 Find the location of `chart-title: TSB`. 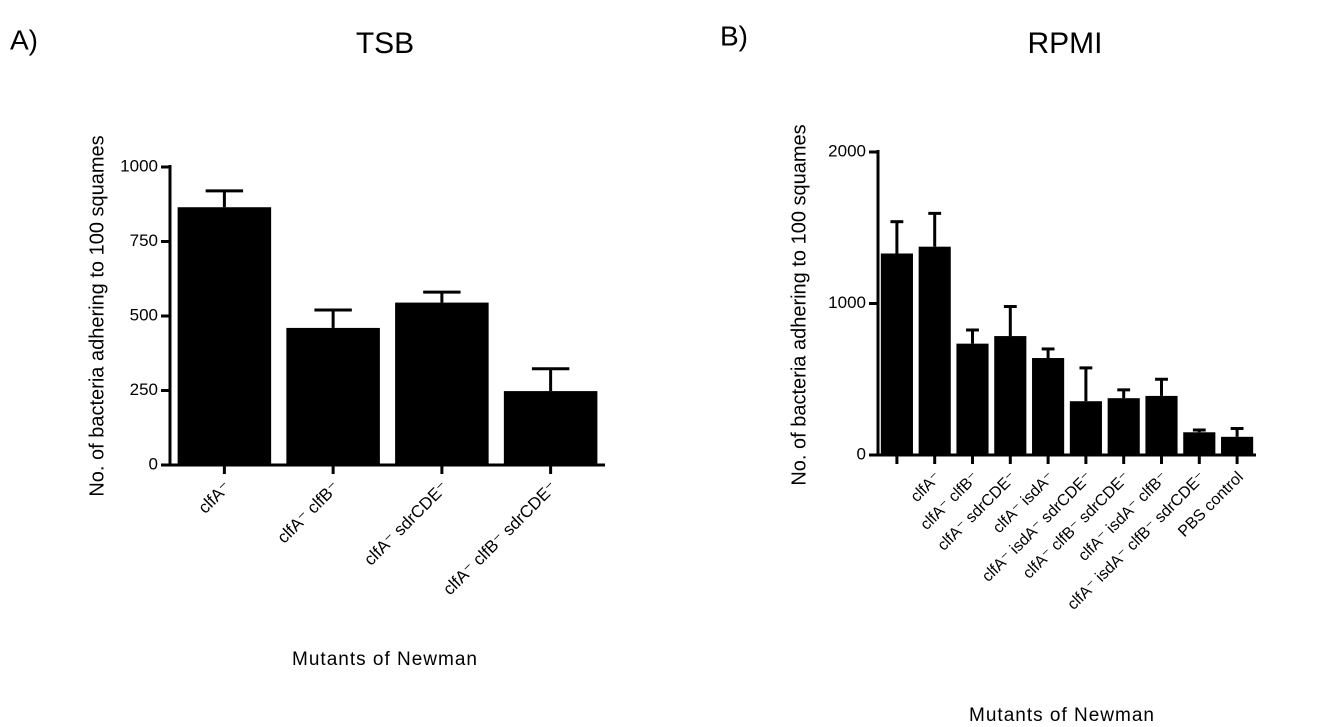

chart-title: TSB is located at coordinates (385, 43).